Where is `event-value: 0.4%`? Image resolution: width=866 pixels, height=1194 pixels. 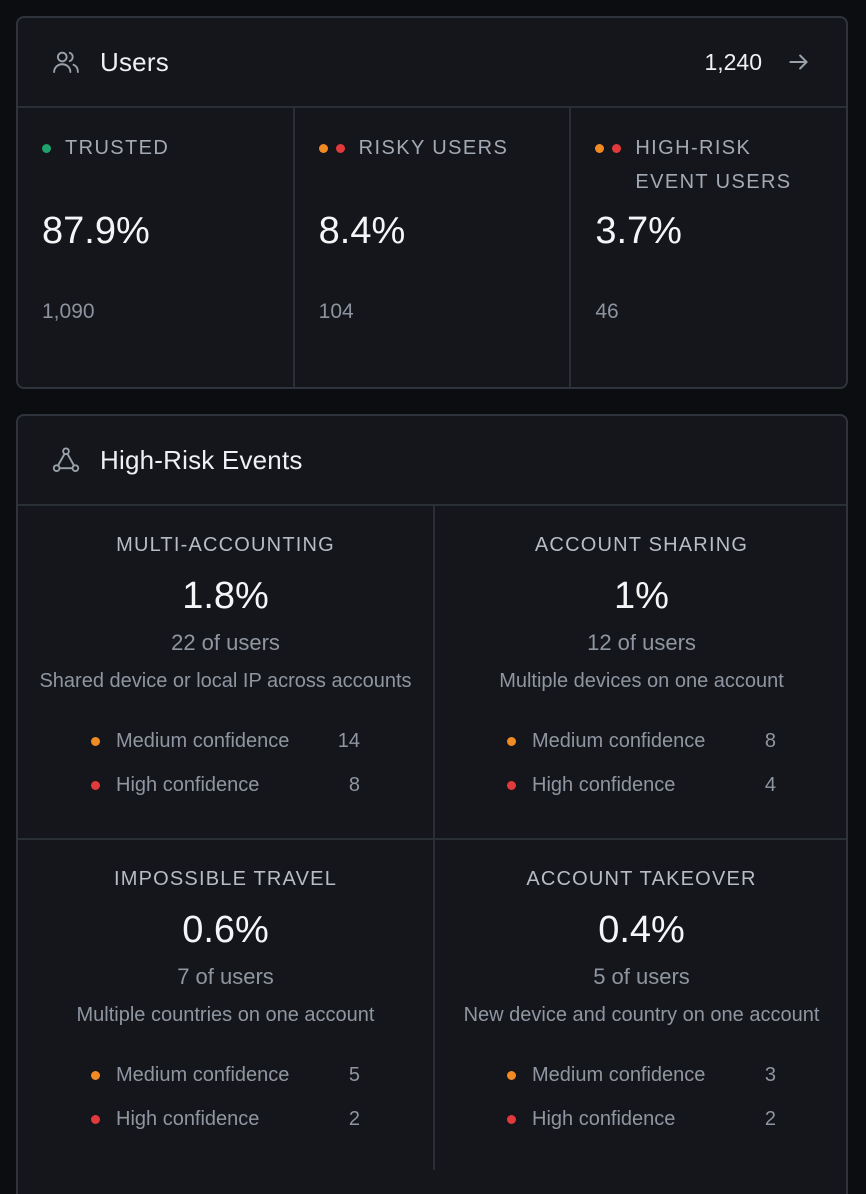
event-value: 0.4% is located at coordinates (641, 930).